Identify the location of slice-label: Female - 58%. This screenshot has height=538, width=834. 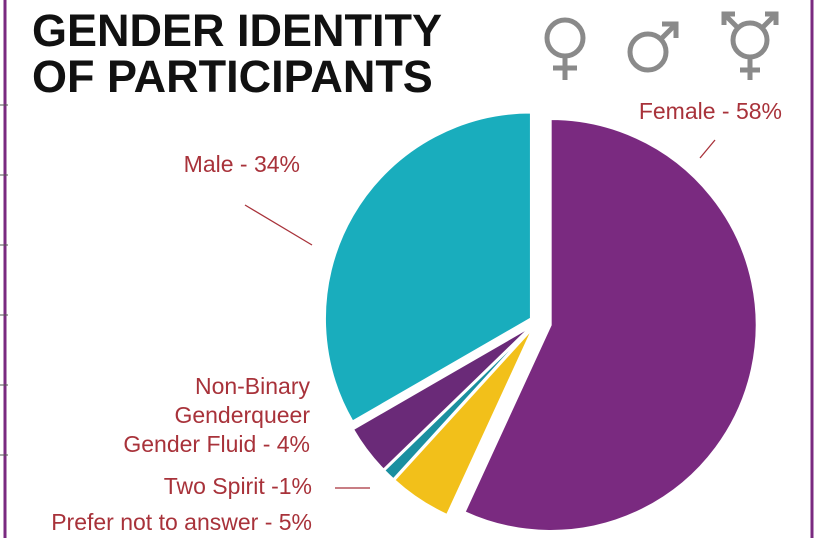
(710, 111).